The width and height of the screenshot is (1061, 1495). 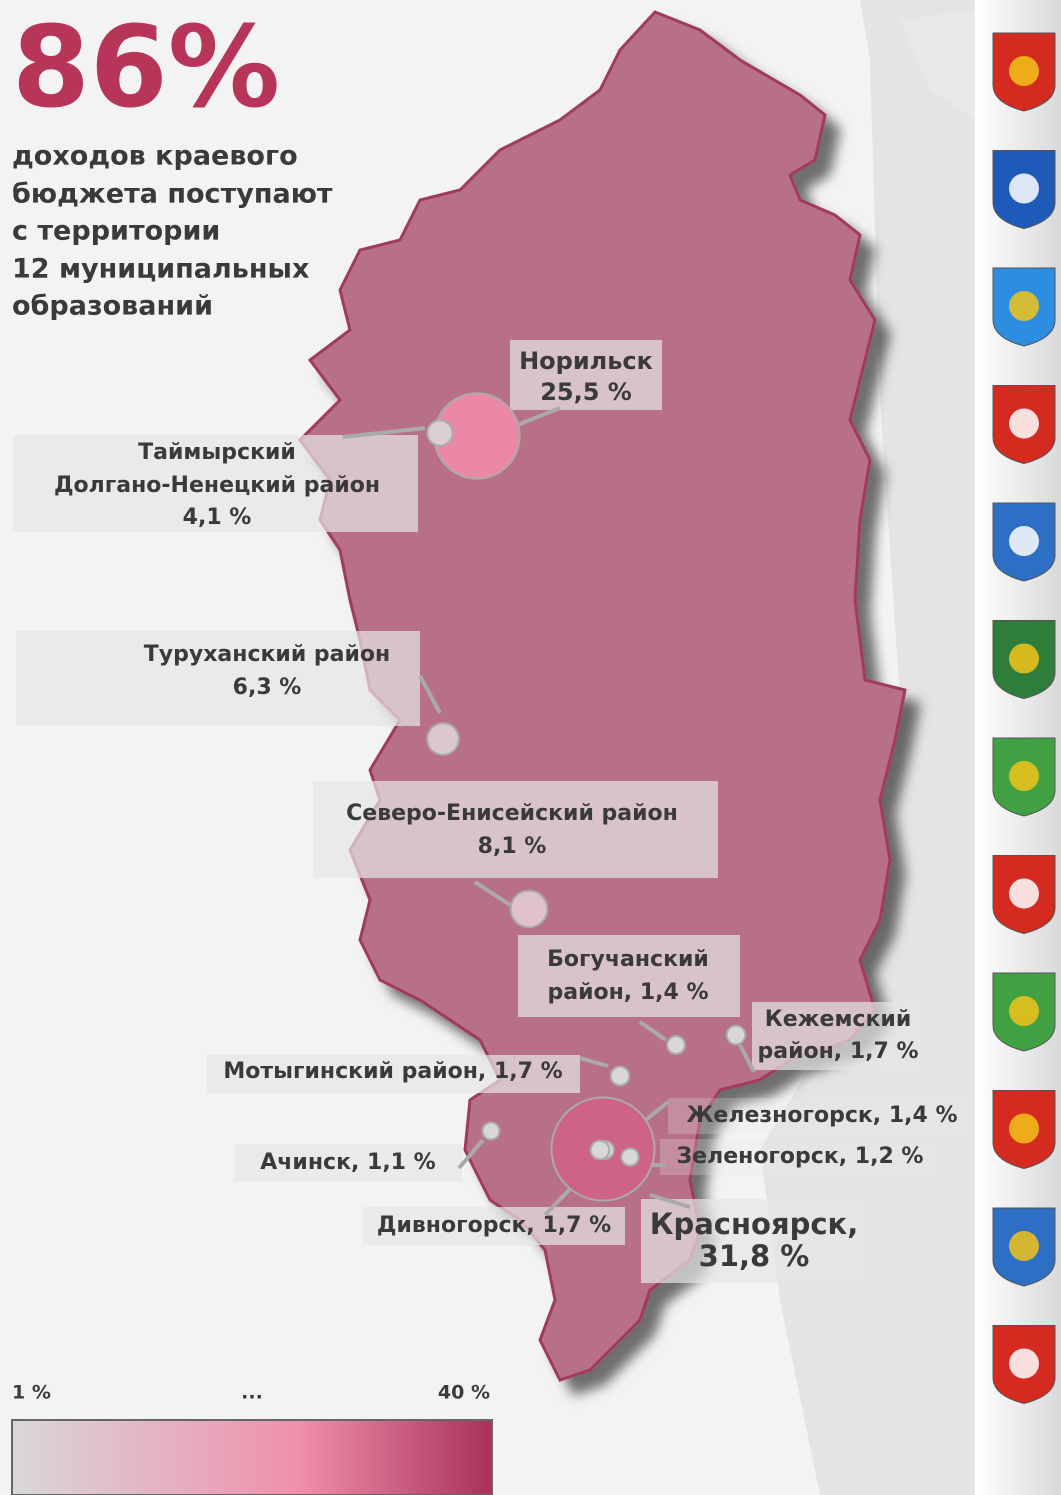 I want to click on region-label: Ачинск, 1,1 %, so click(x=347, y=1162).